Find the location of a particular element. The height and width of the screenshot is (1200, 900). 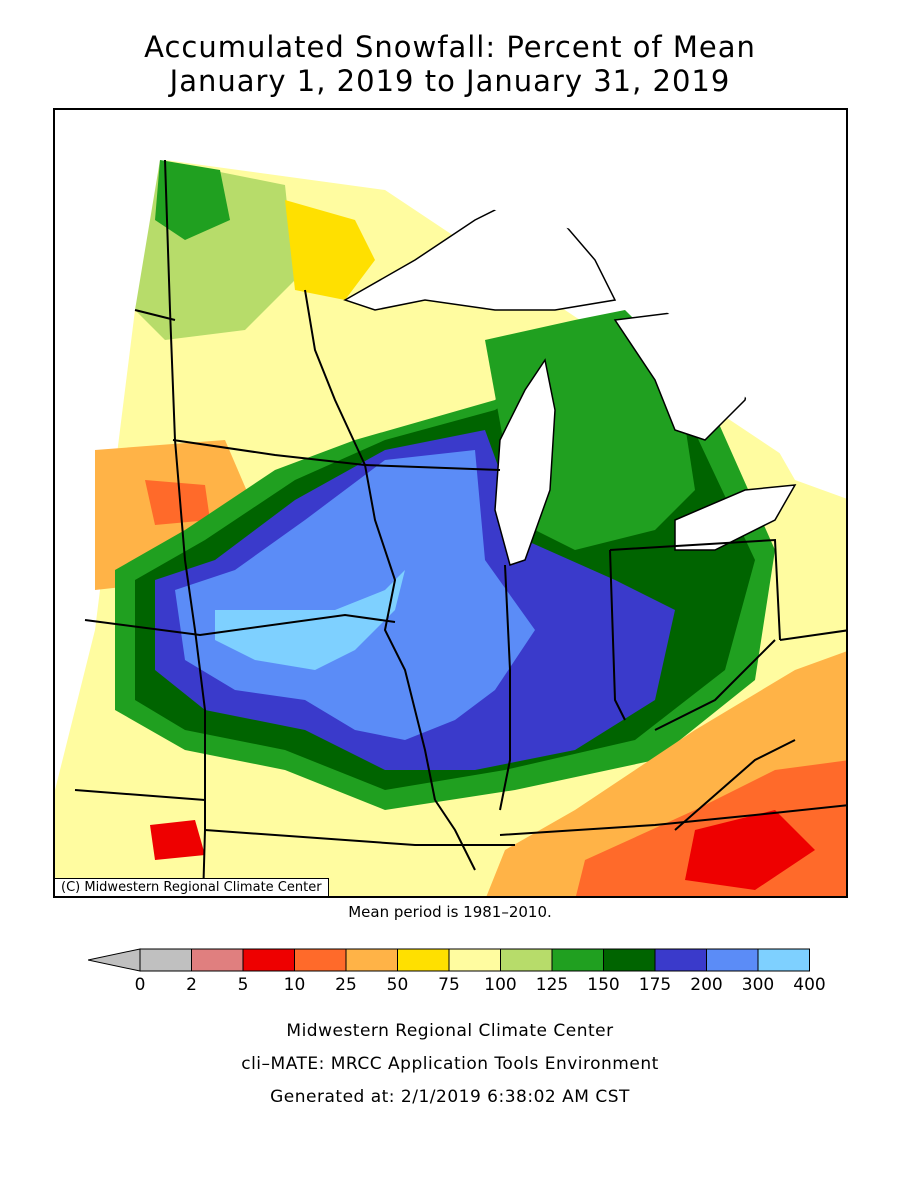

legend-tick-label: 25 is located at coordinates (346, 985).